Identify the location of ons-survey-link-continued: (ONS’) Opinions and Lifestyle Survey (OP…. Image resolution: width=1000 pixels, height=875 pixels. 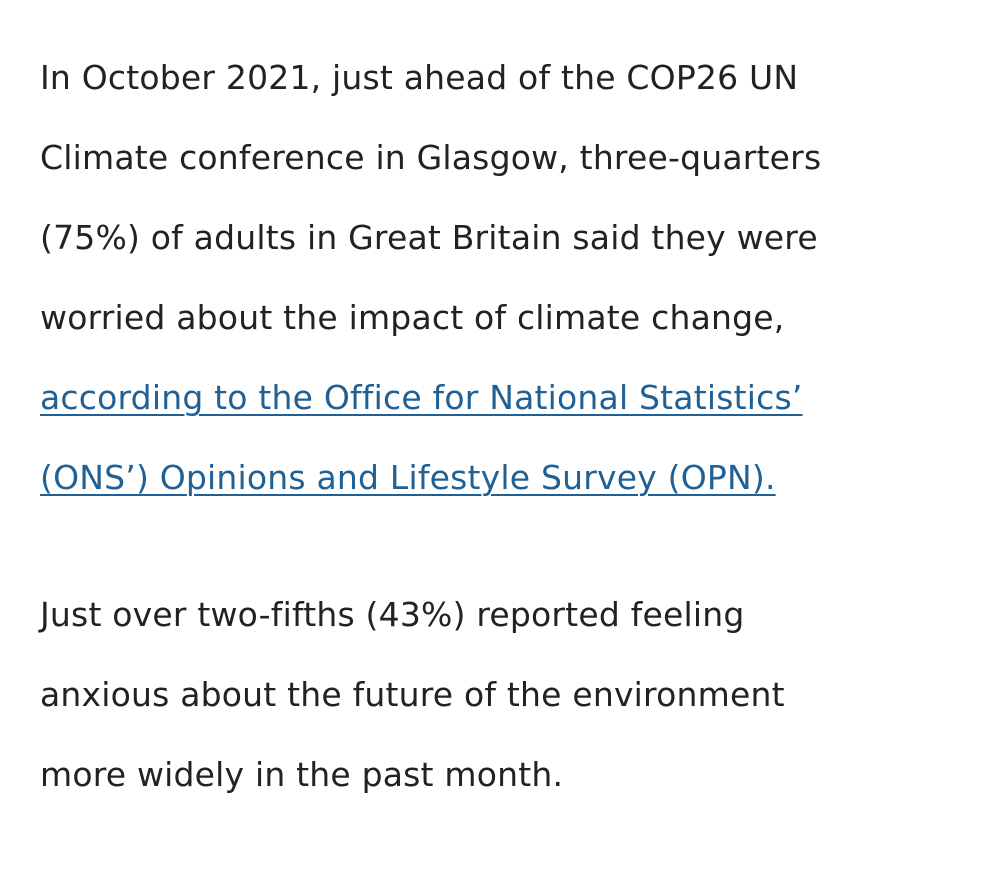
(408, 477).